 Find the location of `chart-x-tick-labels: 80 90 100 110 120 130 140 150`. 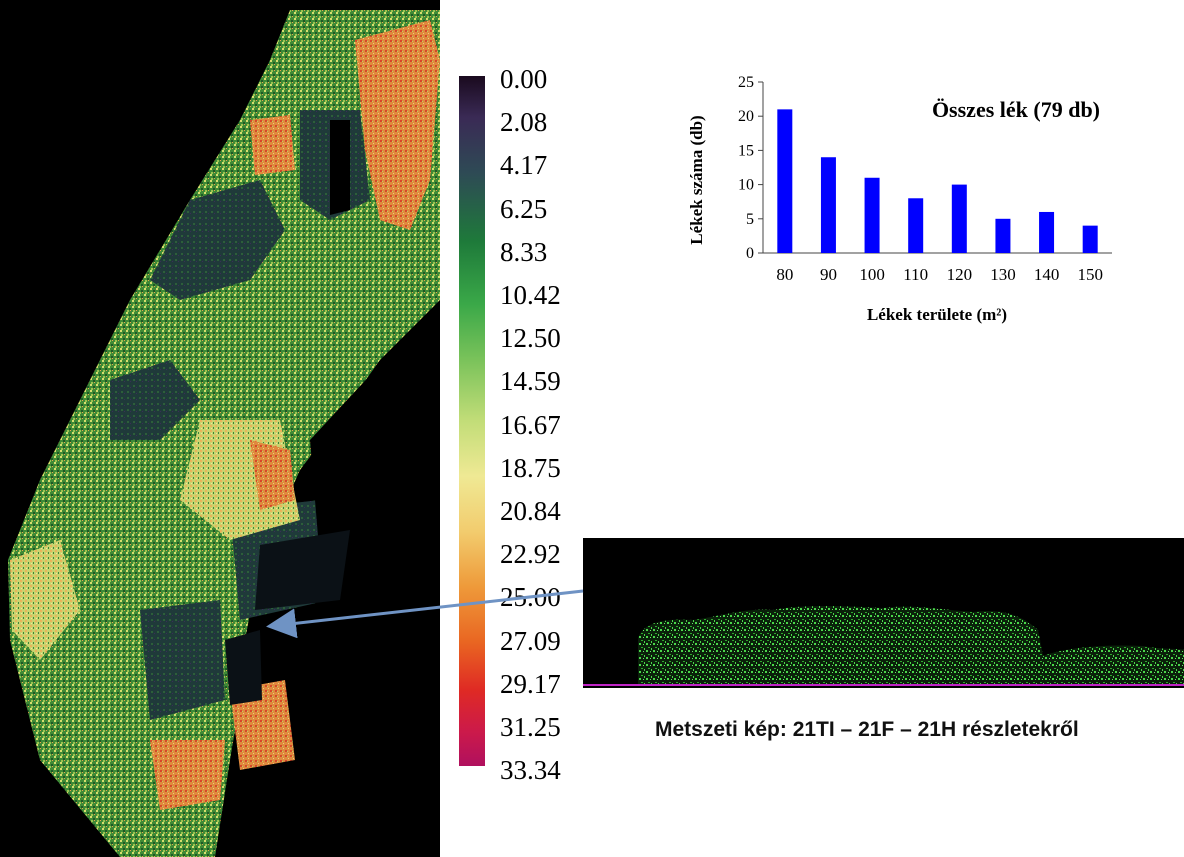

chart-x-tick-labels: 80 90 100 110 120 130 140 150 is located at coordinates (939, 274).